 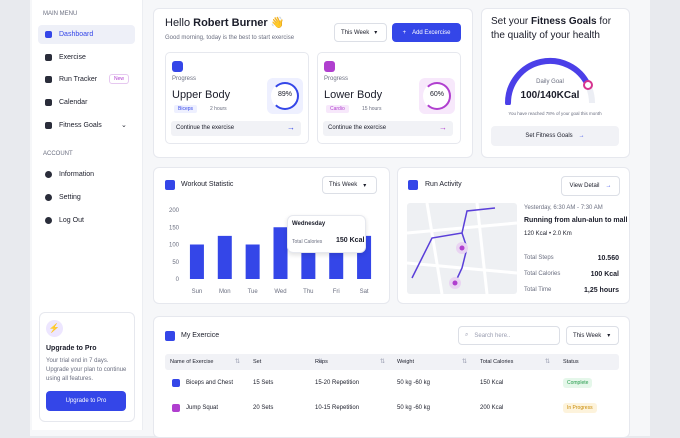 I want to click on goals-button: Set Fitness Goals →, so click(x=555, y=136).